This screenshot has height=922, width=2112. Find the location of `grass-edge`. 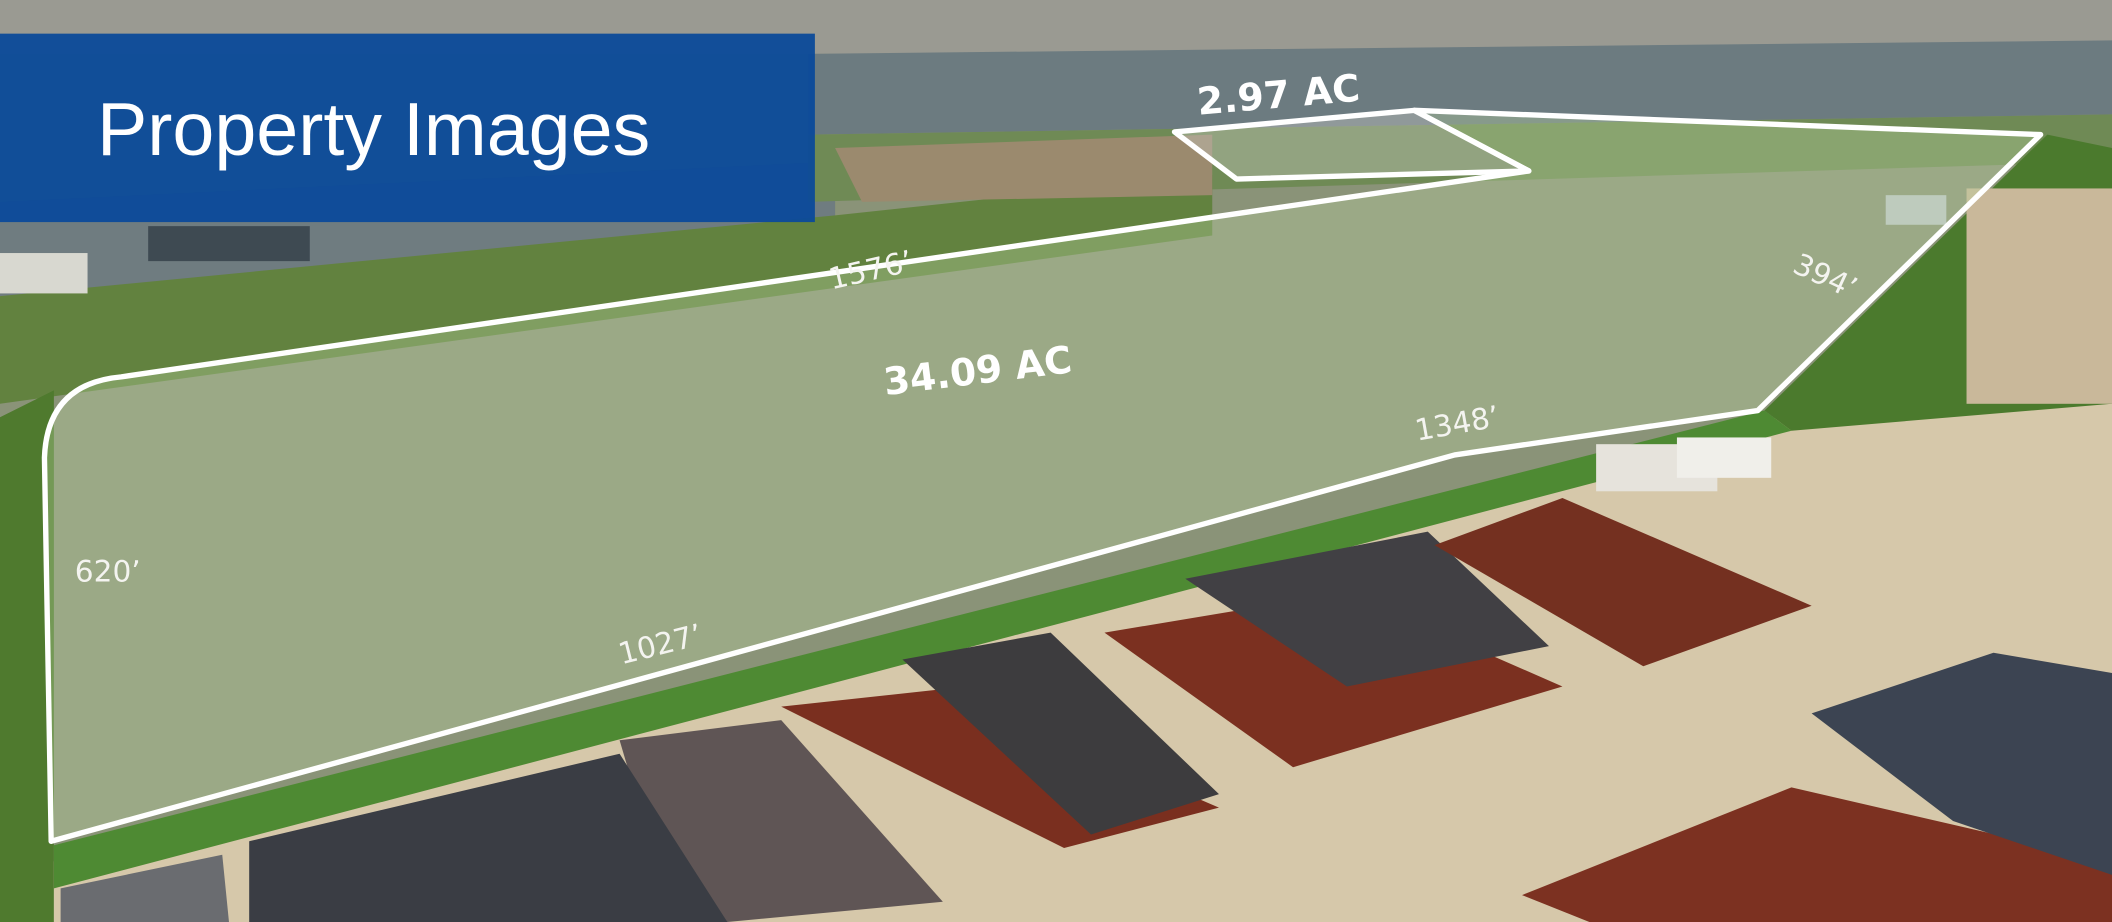

grass-edge is located at coordinates (27, 656).